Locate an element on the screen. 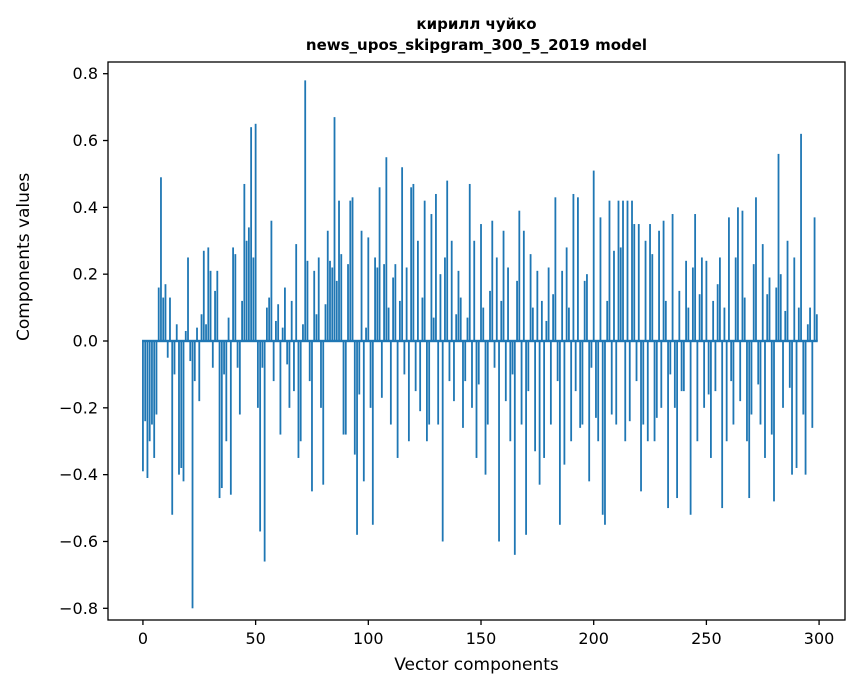 This screenshot has width=867, height=696. y-tick-label: −0.6 is located at coordinates (78, 541).